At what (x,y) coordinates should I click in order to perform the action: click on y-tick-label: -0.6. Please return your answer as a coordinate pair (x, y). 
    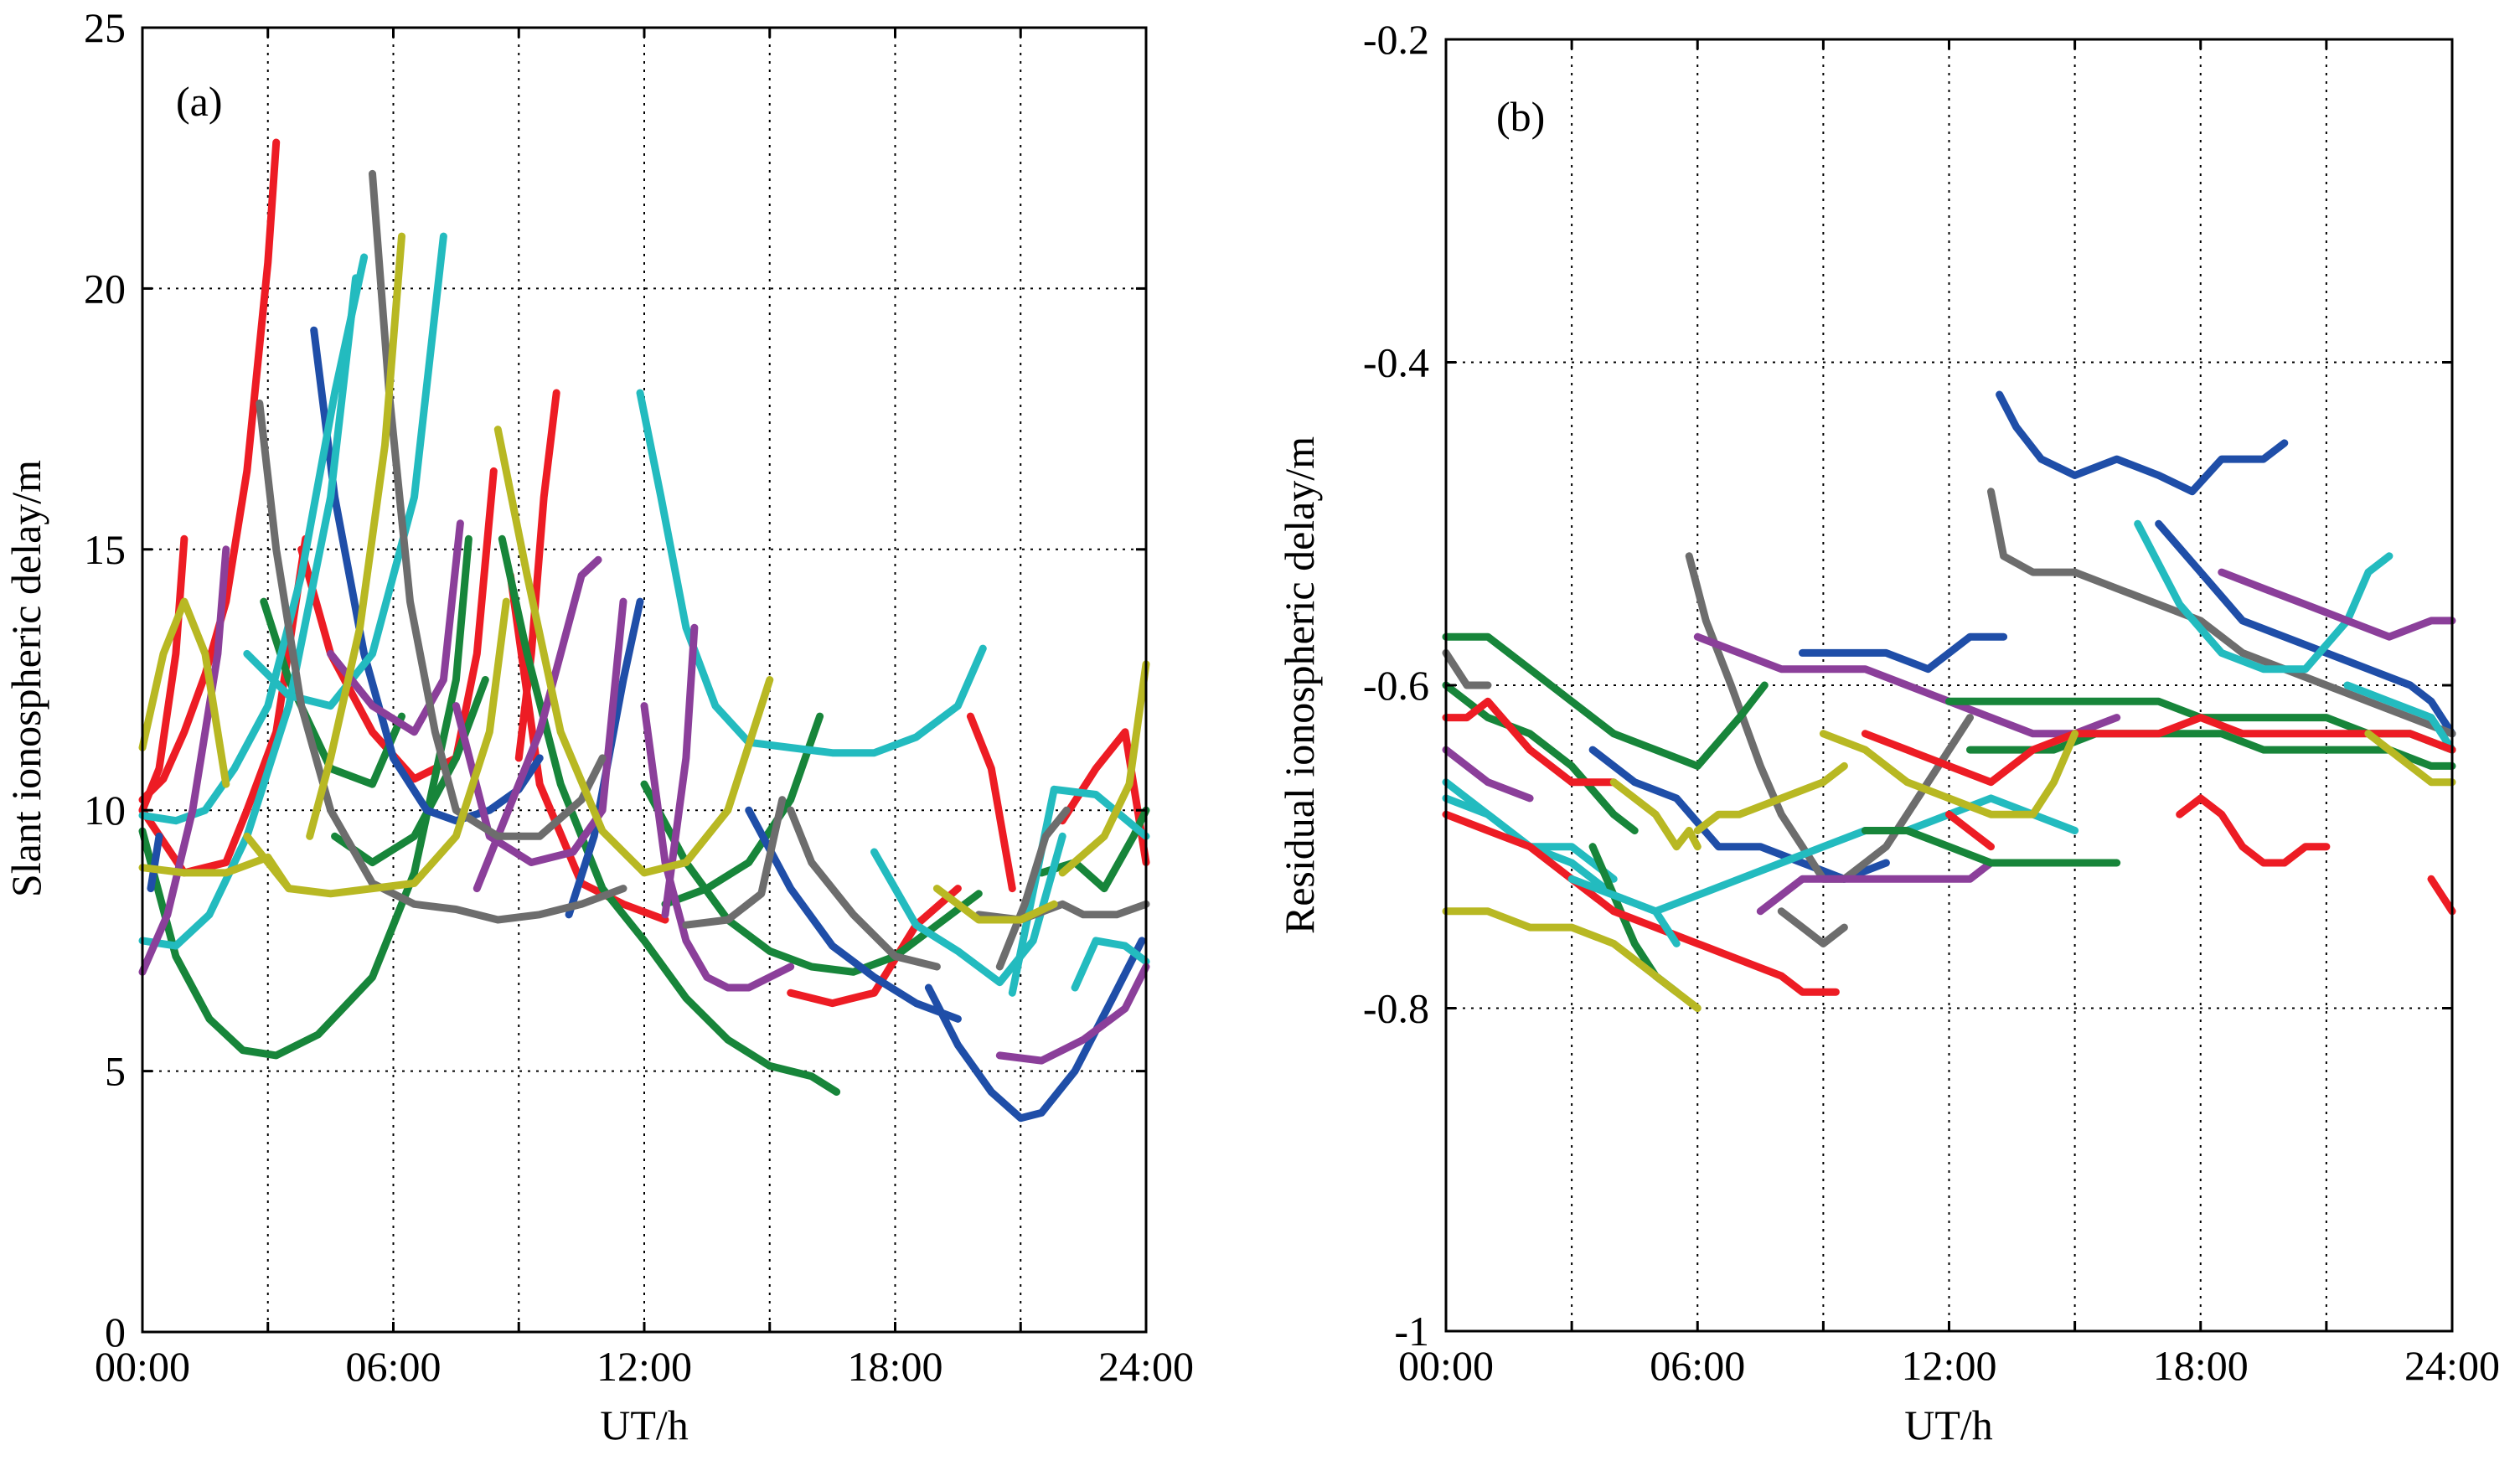
    Looking at the image, I should click on (1396, 685).